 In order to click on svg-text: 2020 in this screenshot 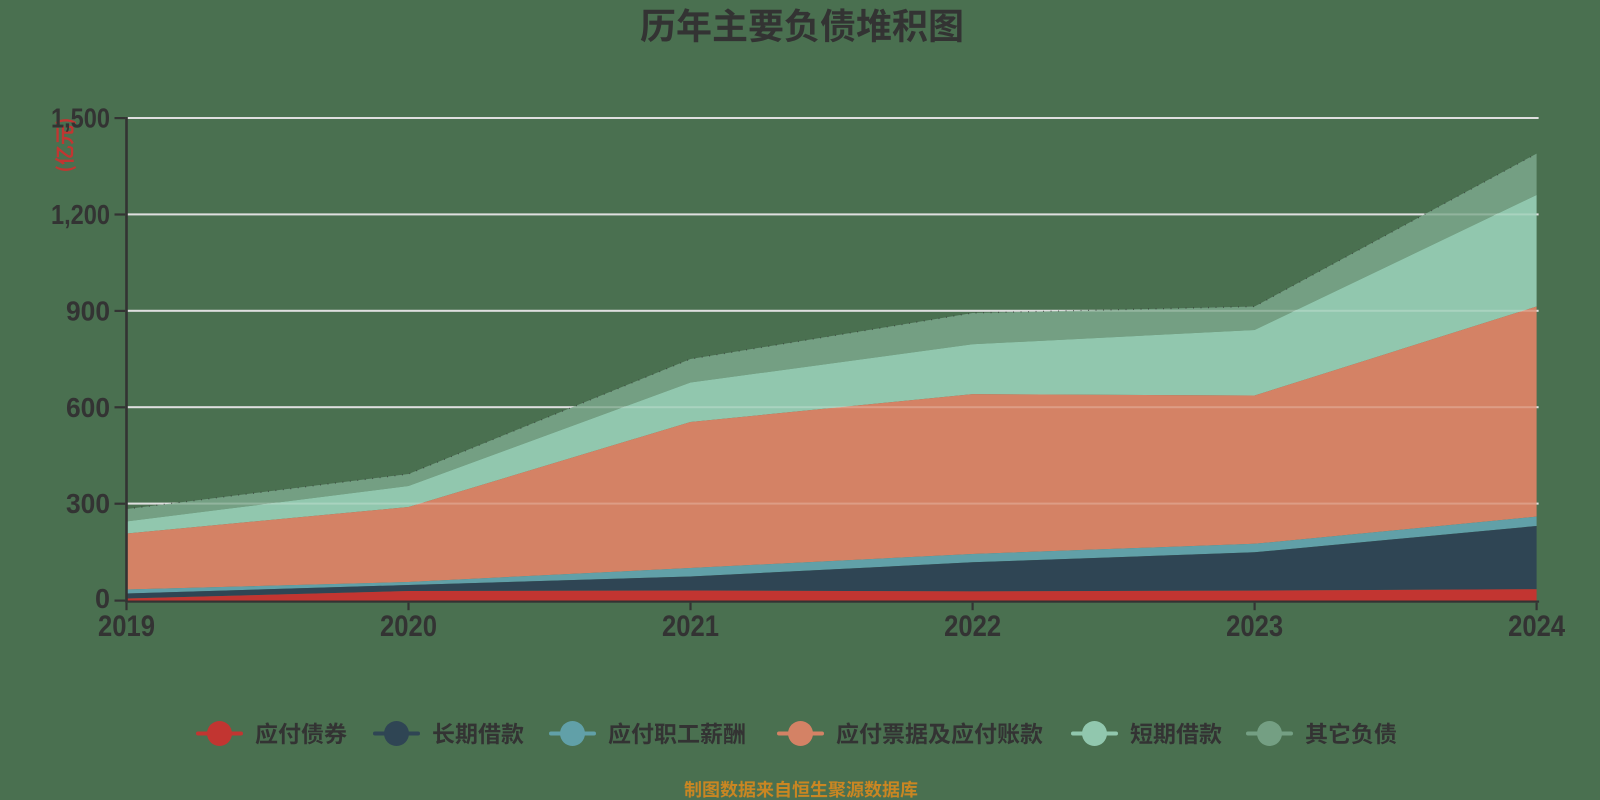, I will do `click(408, 626)`.